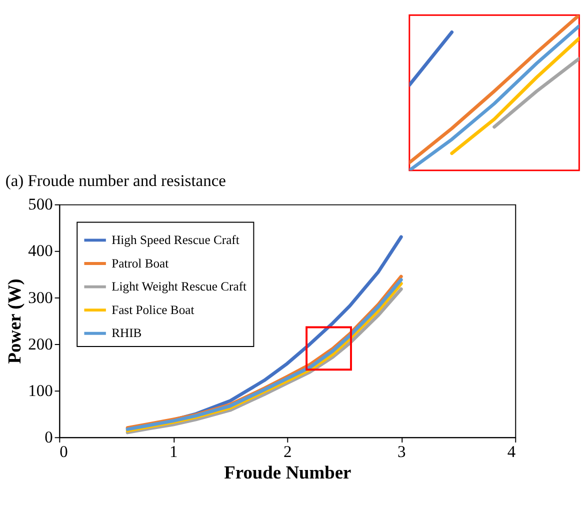 The width and height of the screenshot is (585, 519). What do you see at coordinates (174, 452) in the screenshot?
I see `x-tick-label: 1` at bounding box center [174, 452].